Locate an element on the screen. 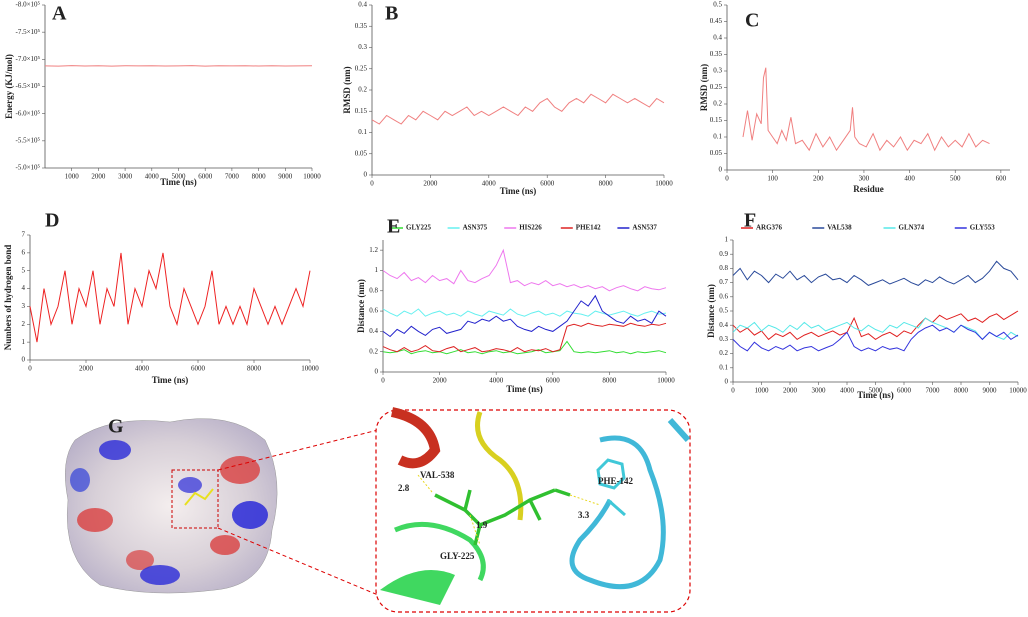 The height and width of the screenshot is (617, 1028). x-tick-label: 10000 is located at coordinates (664, 184).